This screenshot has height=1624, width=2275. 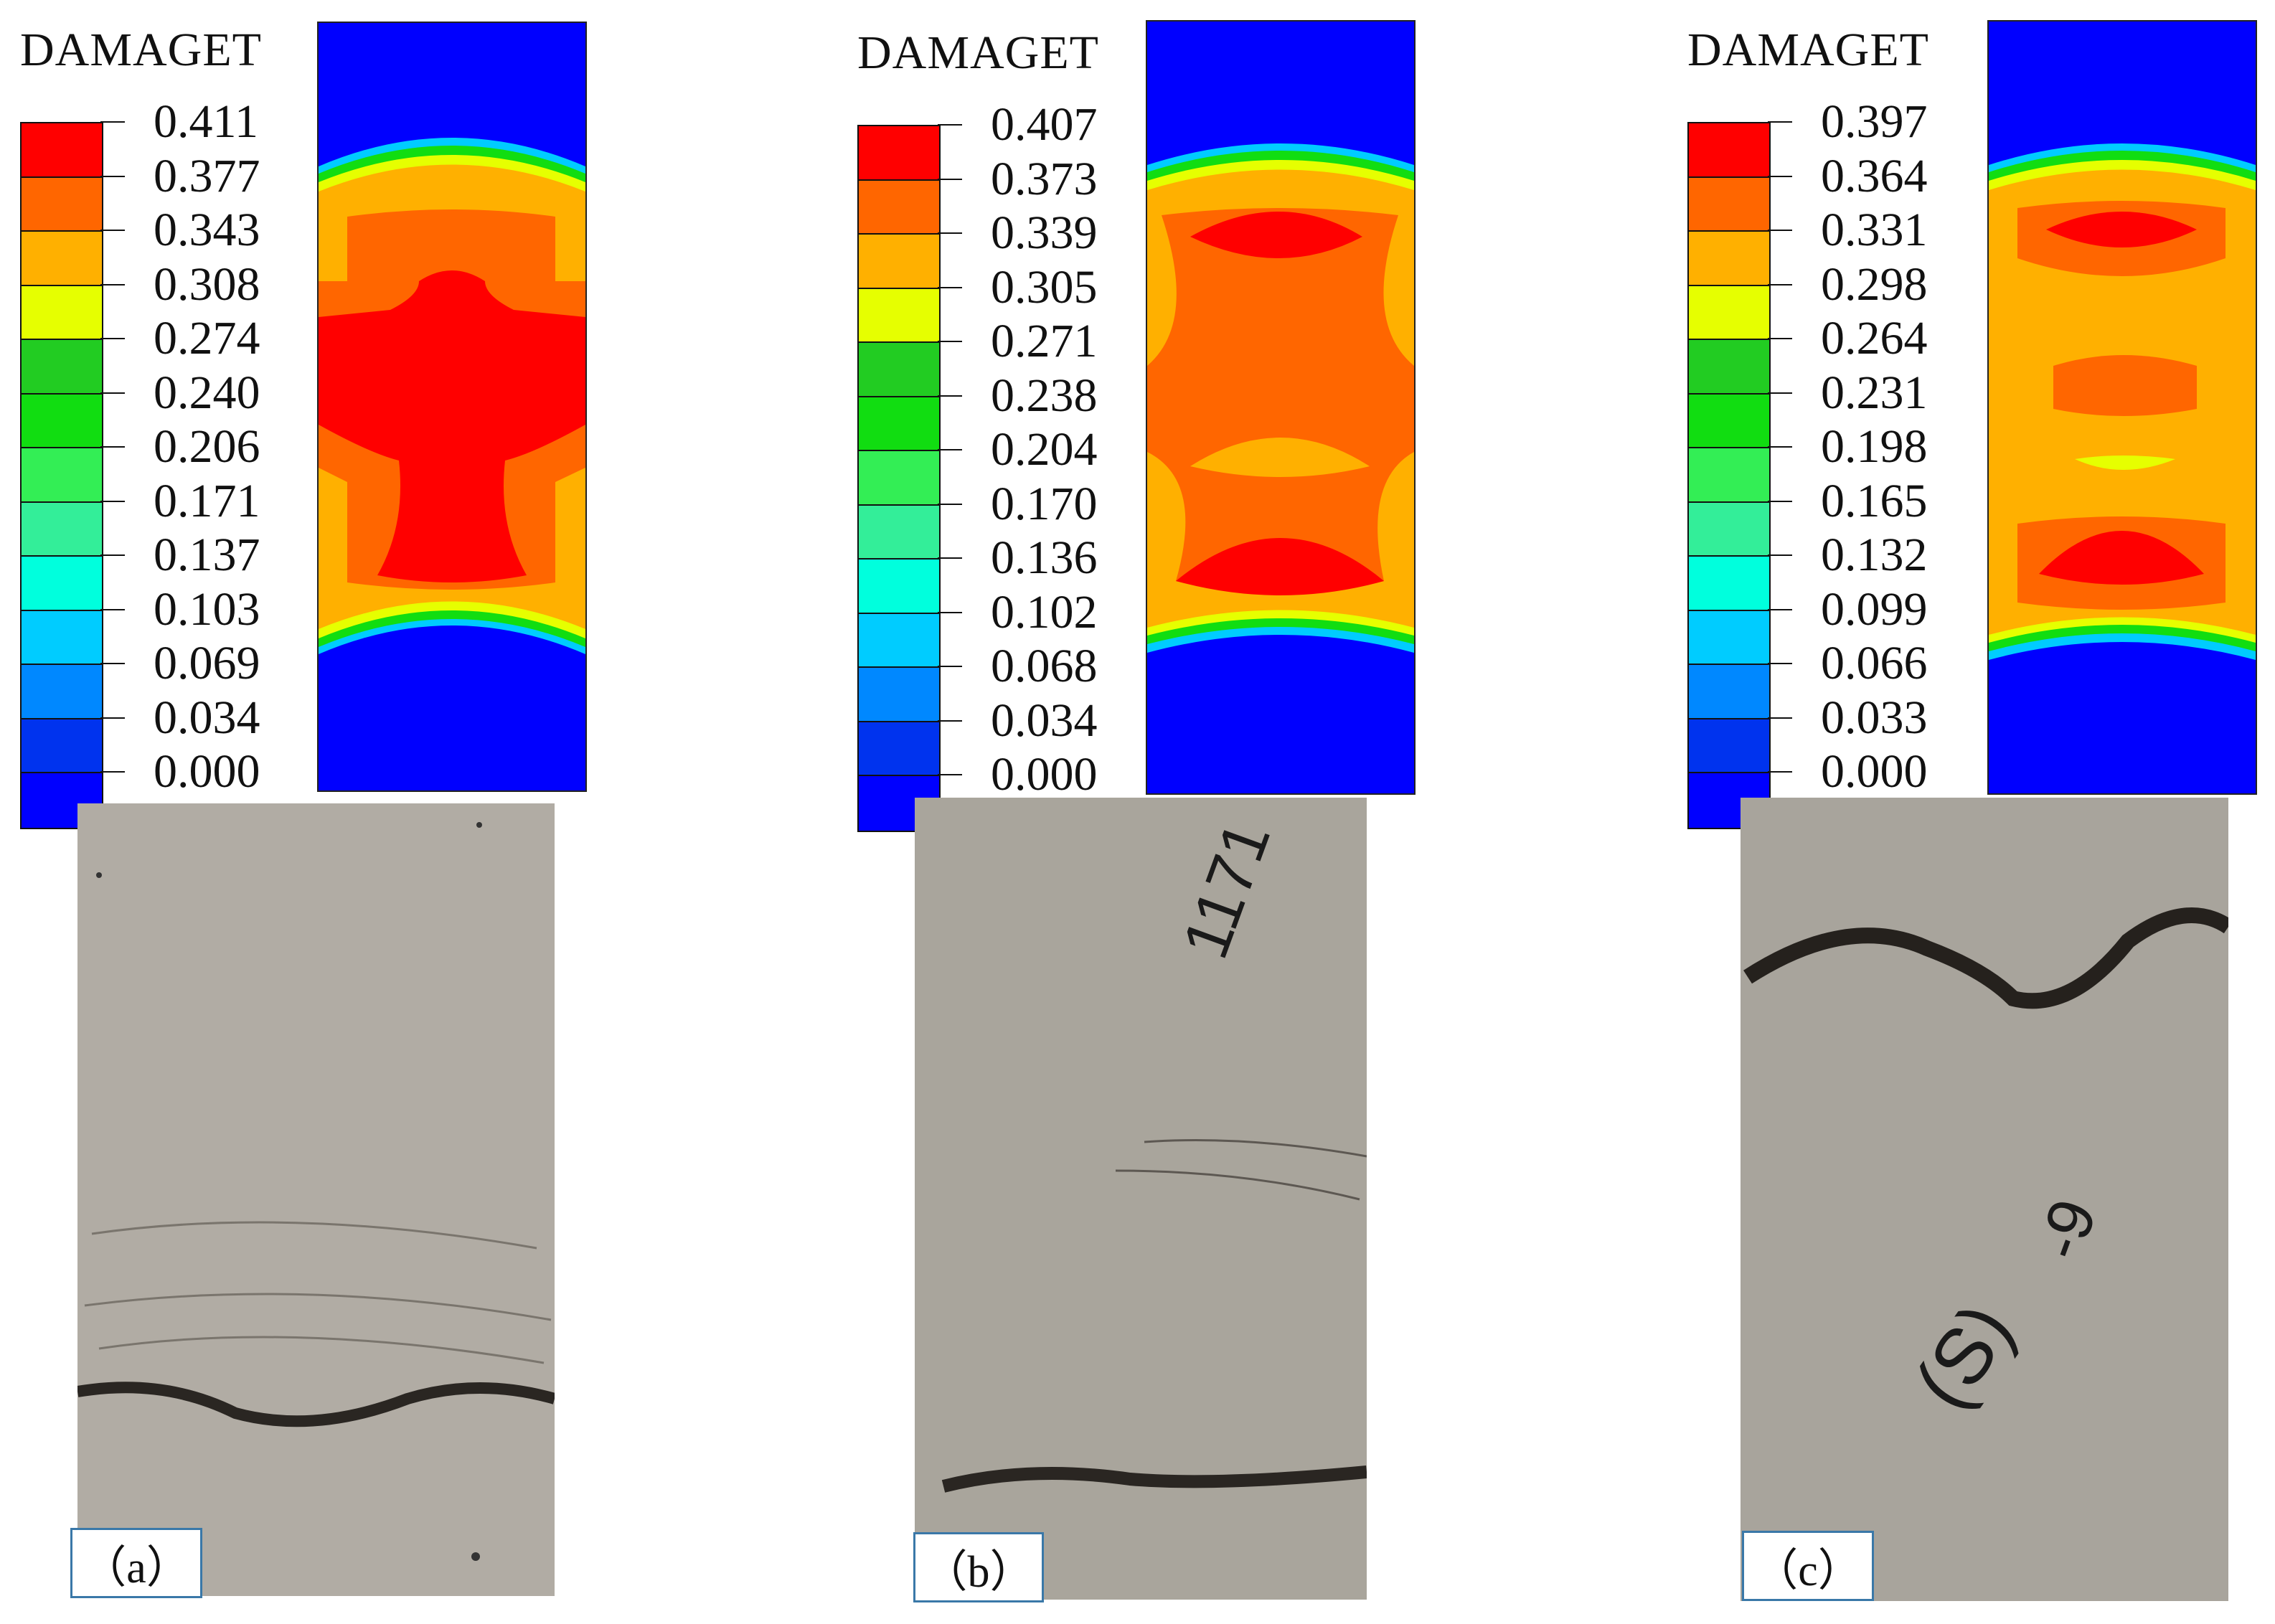 What do you see at coordinates (207, 500) in the screenshot?
I see `legend-value-label: 0.171` at bounding box center [207, 500].